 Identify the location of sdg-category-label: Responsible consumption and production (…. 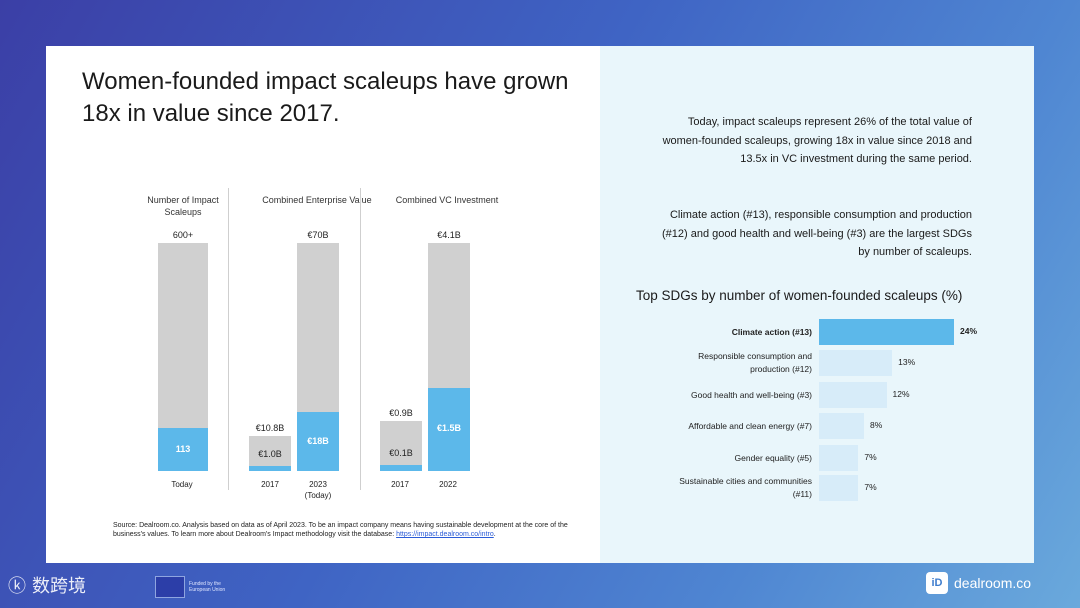
(755, 362).